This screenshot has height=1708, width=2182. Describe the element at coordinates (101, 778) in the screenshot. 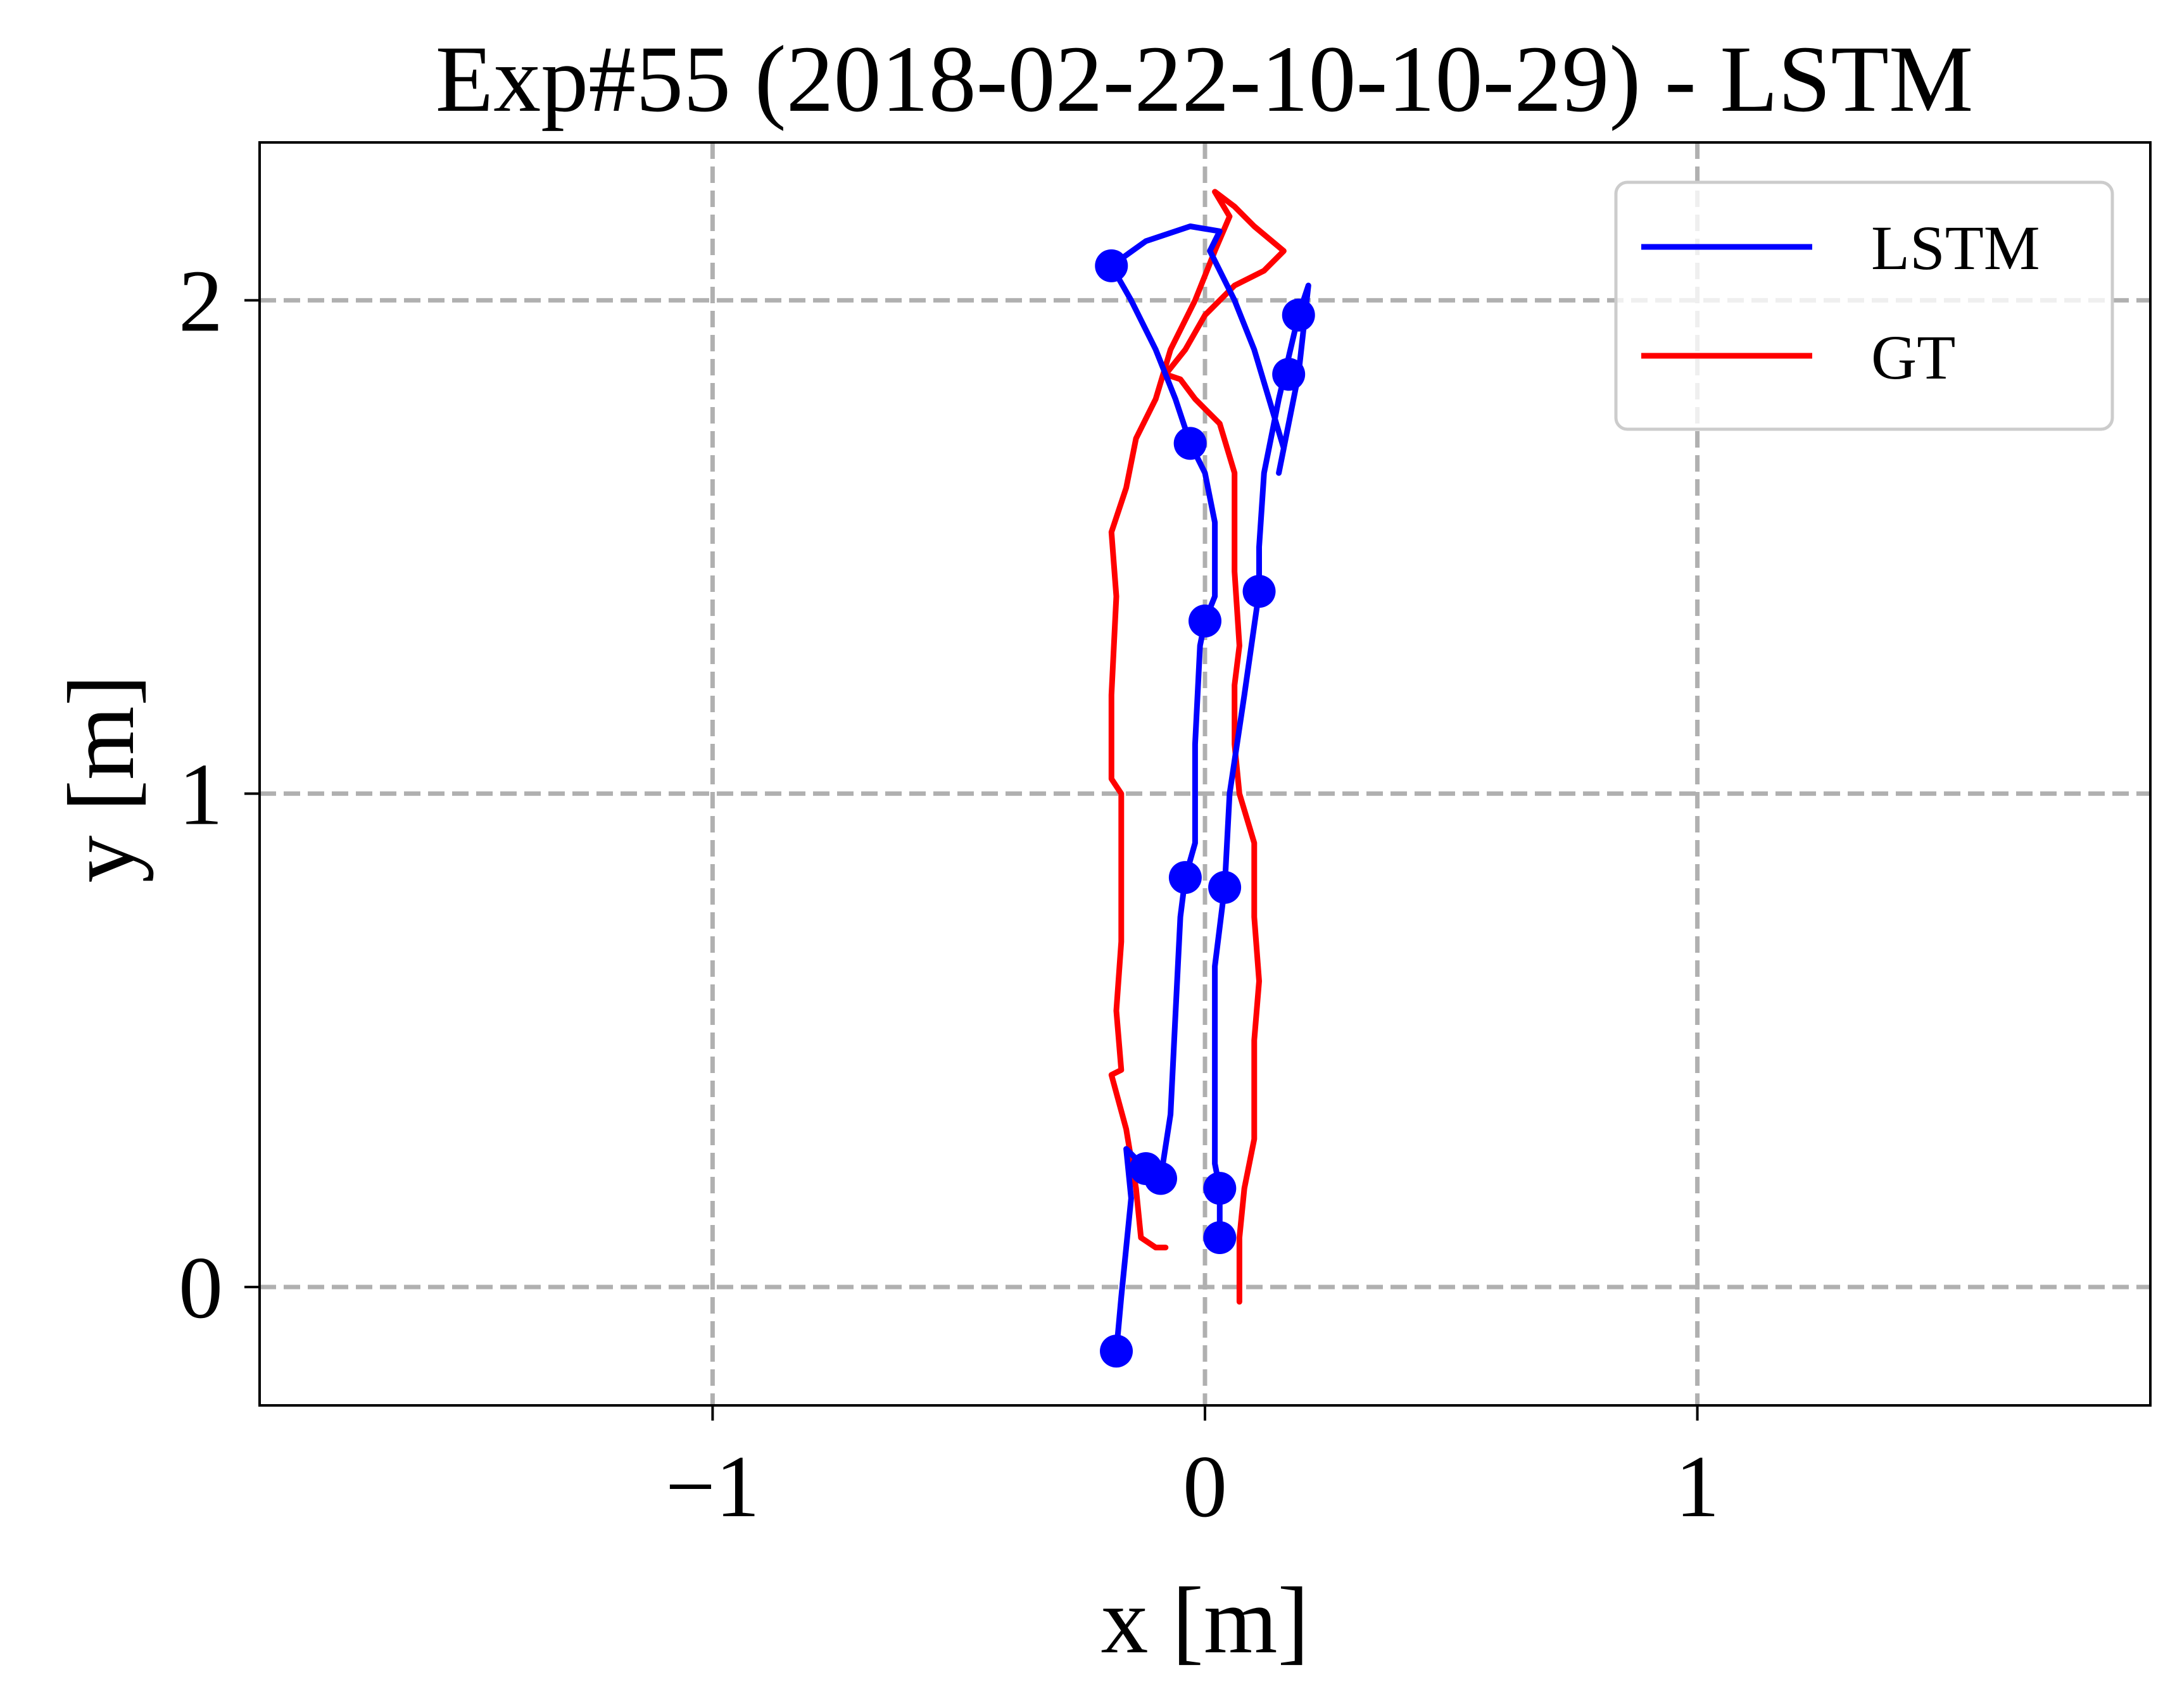

I see `y-axis-label: y [m]` at that location.